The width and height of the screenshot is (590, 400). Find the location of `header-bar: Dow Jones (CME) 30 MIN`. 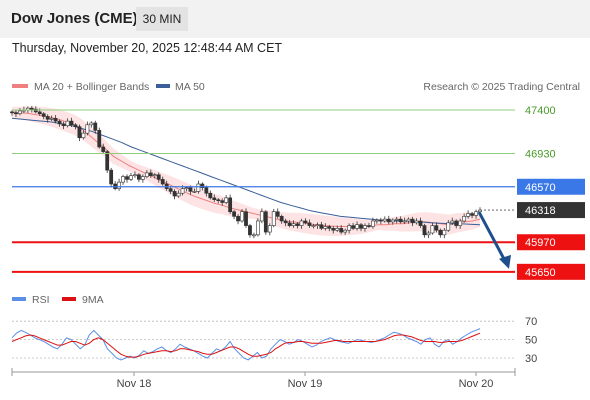

header-bar: Dow Jones (CME) 30 MIN is located at coordinates (295, 19).